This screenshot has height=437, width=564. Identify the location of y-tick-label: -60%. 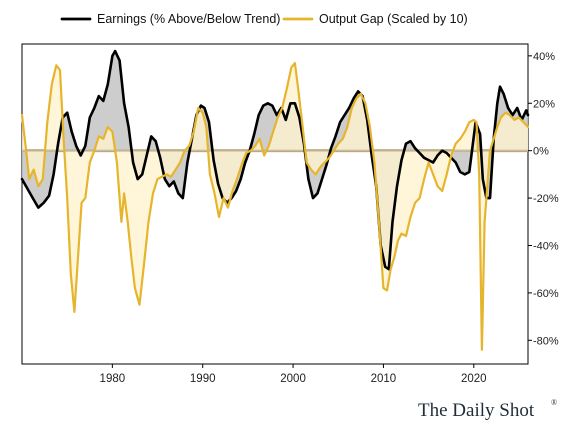
(546, 294).